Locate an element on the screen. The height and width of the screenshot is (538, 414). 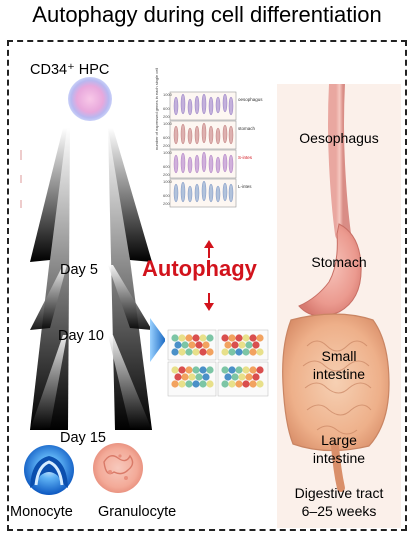
violin-row-label-0: oesophagus is located at coordinates (250, 99).